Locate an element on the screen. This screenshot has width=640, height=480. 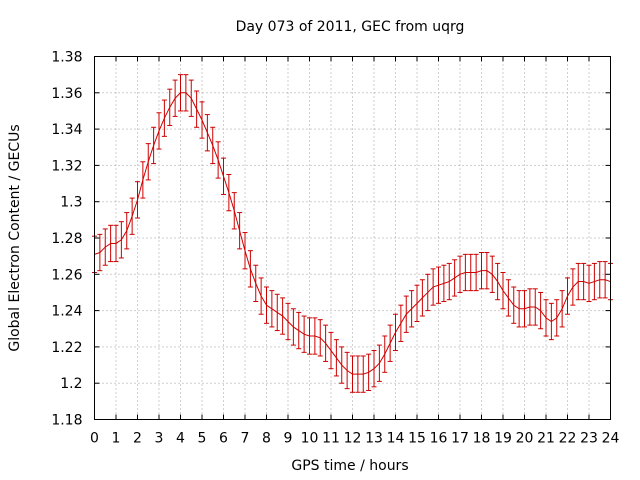
chart-title: Day 073 of 2011, GEC from uqrg is located at coordinates (350, 27).